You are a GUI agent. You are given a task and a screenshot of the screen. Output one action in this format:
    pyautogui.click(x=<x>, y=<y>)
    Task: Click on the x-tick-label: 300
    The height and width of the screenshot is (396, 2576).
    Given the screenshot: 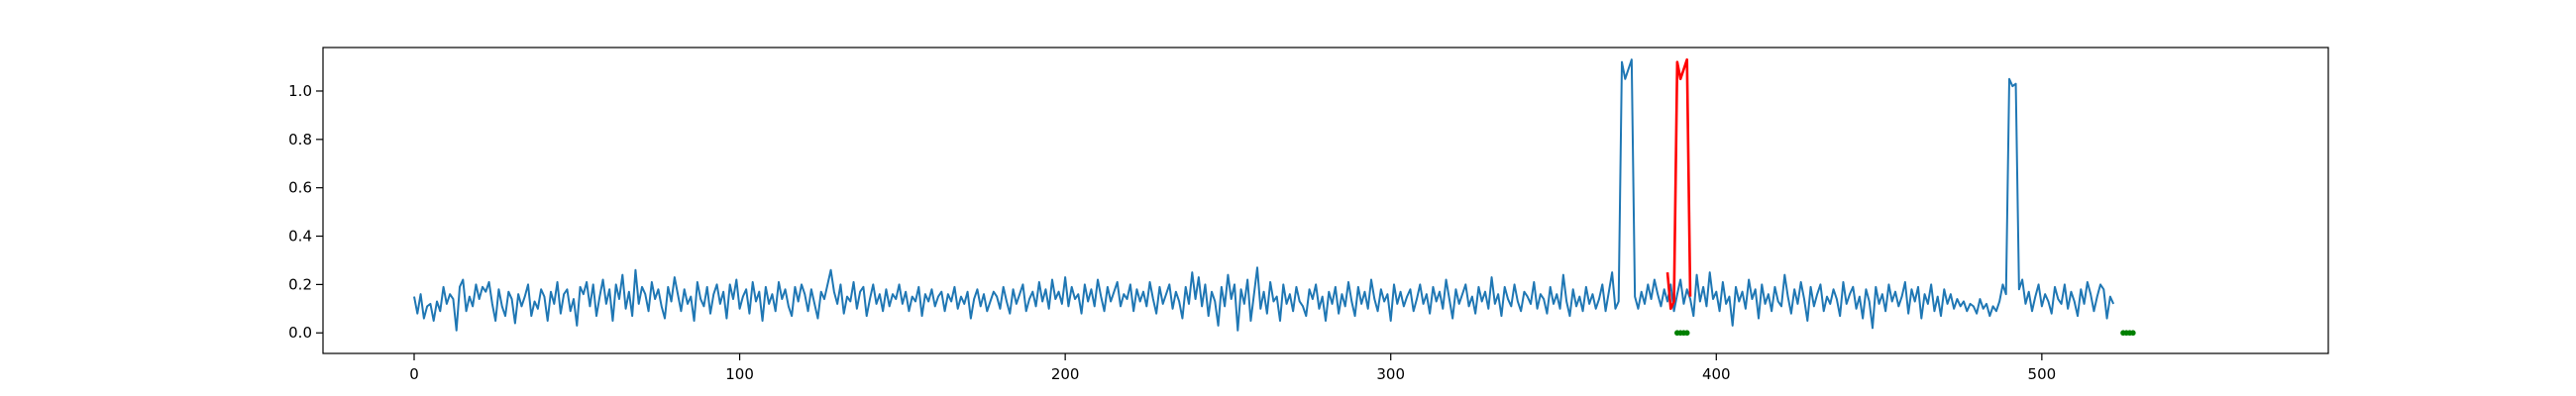 What is the action you would take?
    pyautogui.click(x=1390, y=374)
    